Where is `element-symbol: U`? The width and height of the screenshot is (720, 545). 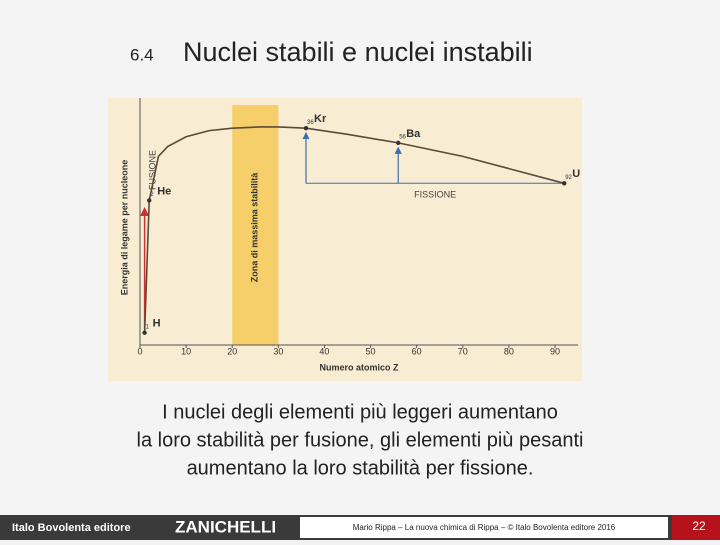 element-symbol: U is located at coordinates (576, 174).